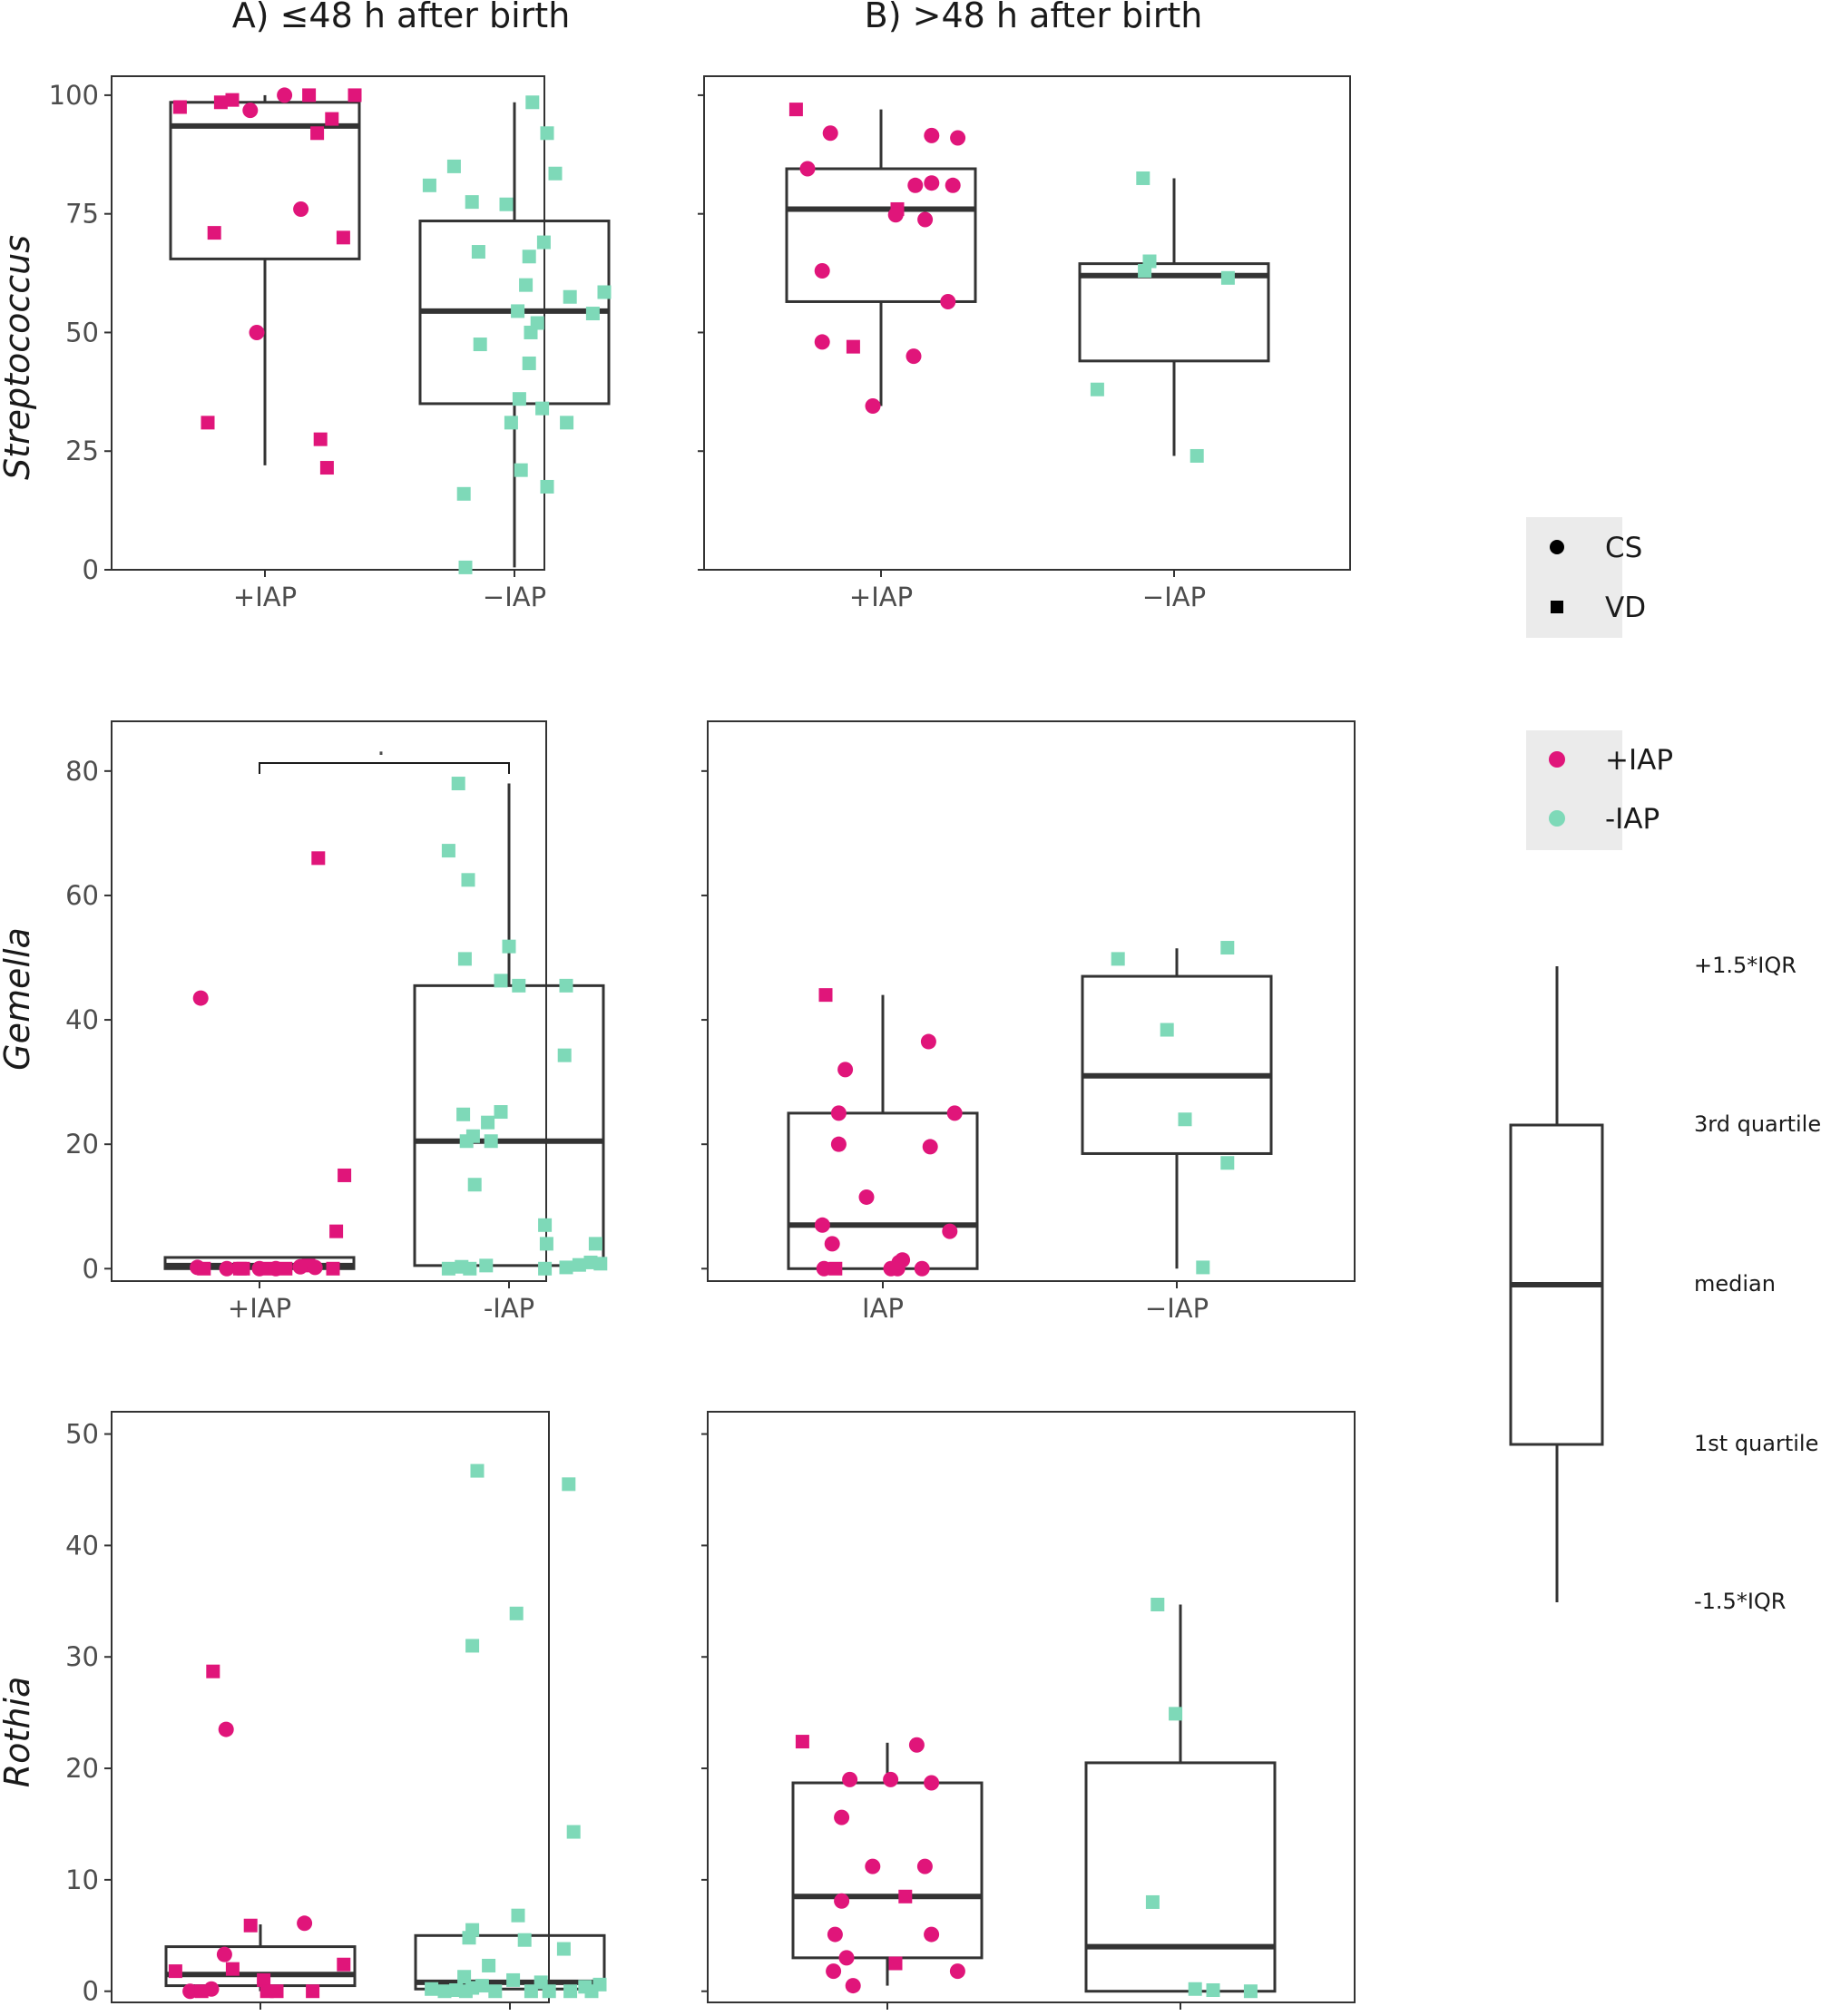 The image size is (1821, 2016). I want to click on panel-streptococcus-b: +IAP −IAP, so click(1025, 344).